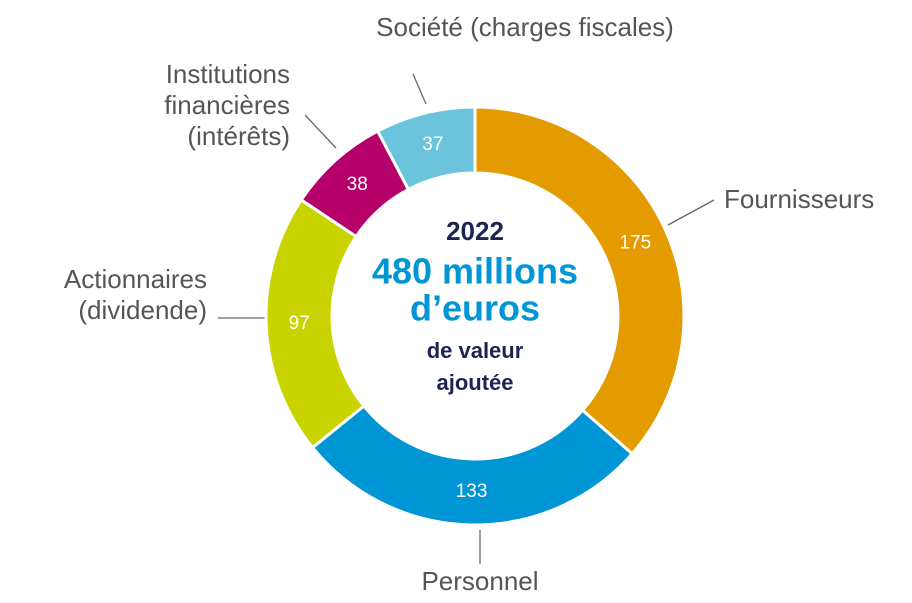 Image resolution: width=912 pixels, height=603 pixels. Describe the element at coordinates (475, 350) in the screenshot. I see `center-text: de valeur` at that location.